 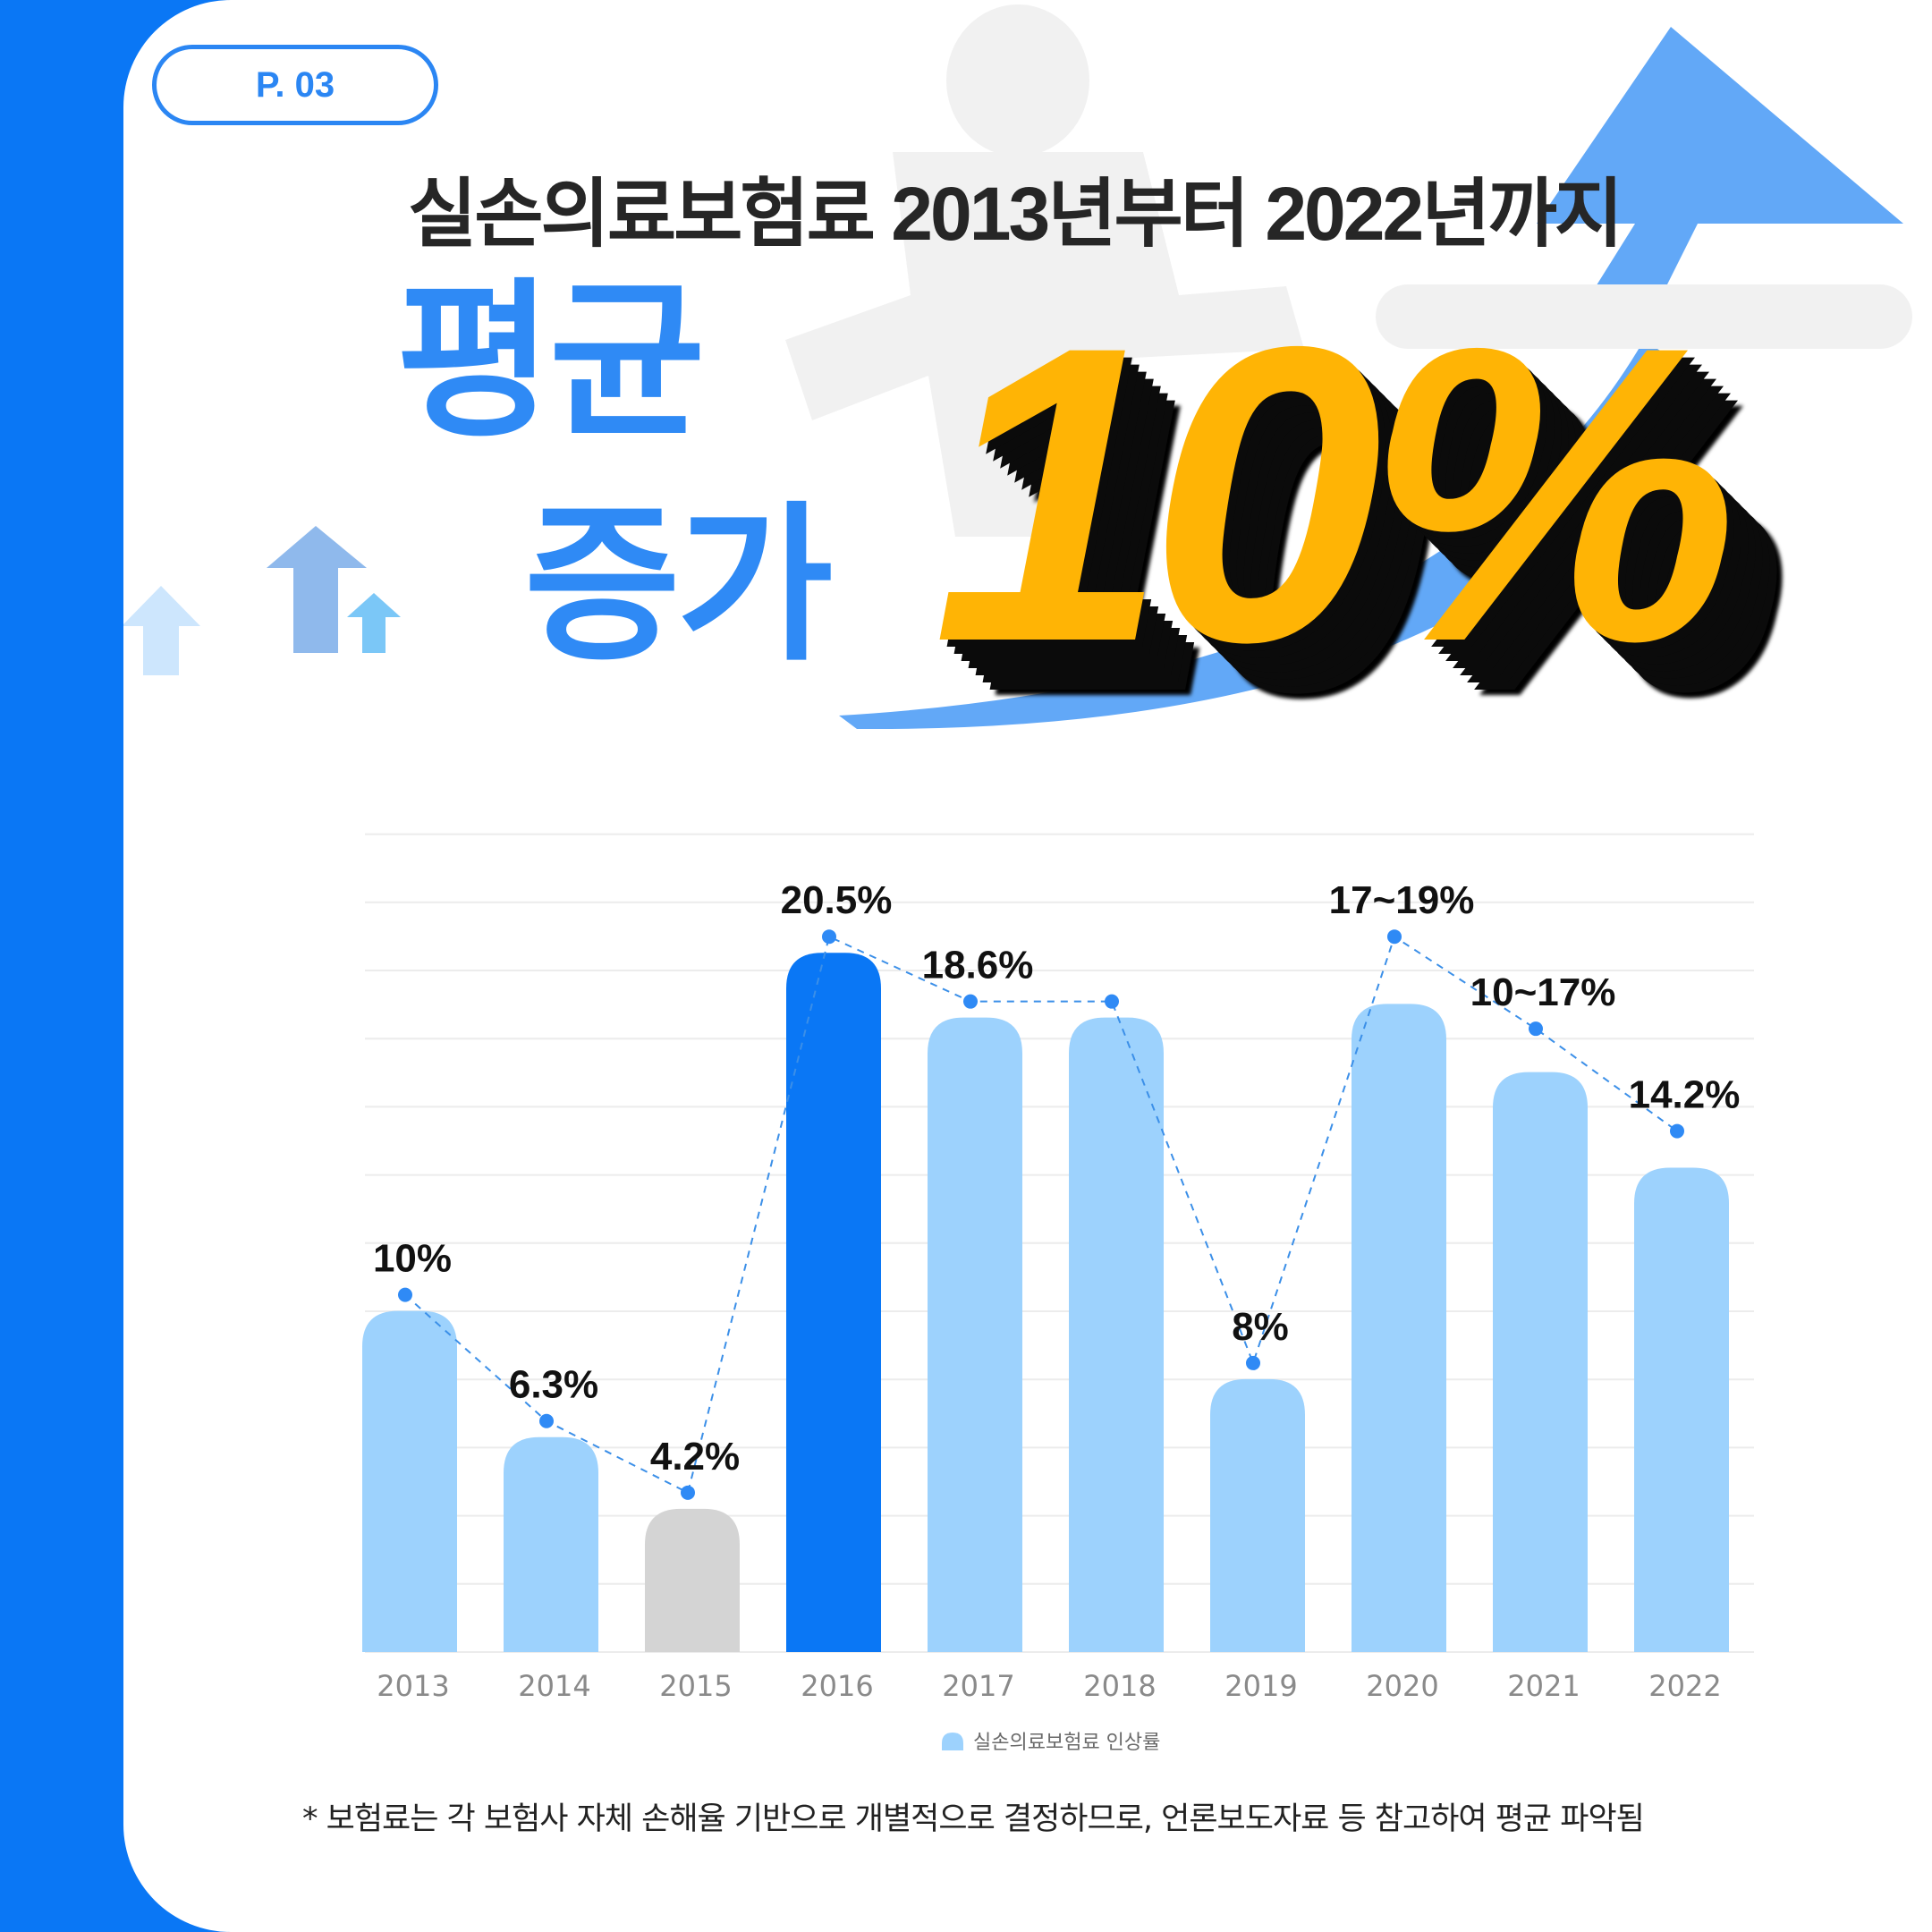 I want to click on businessman-silhouette, so click(x=1044, y=270).